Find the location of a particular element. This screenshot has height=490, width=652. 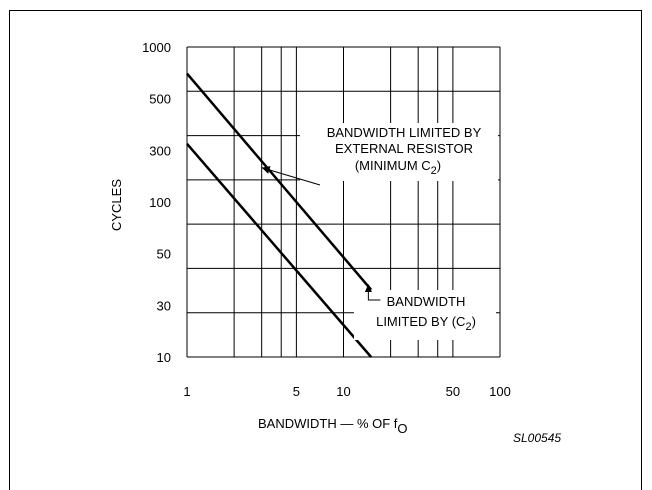

x-tick-label: 1 is located at coordinates (186, 391).